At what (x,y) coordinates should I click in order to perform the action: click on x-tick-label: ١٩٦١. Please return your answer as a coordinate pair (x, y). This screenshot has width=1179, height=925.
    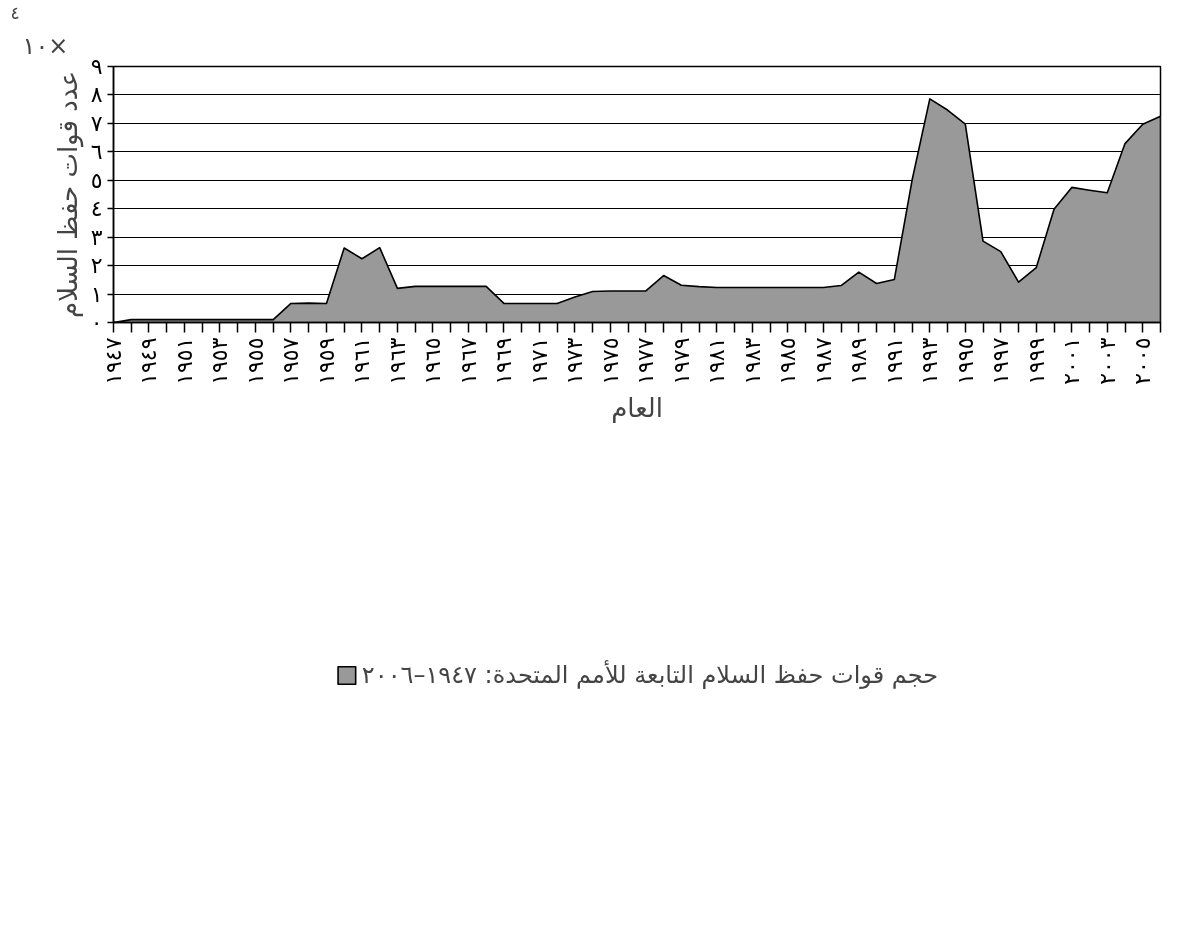
    Looking at the image, I should click on (362, 361).